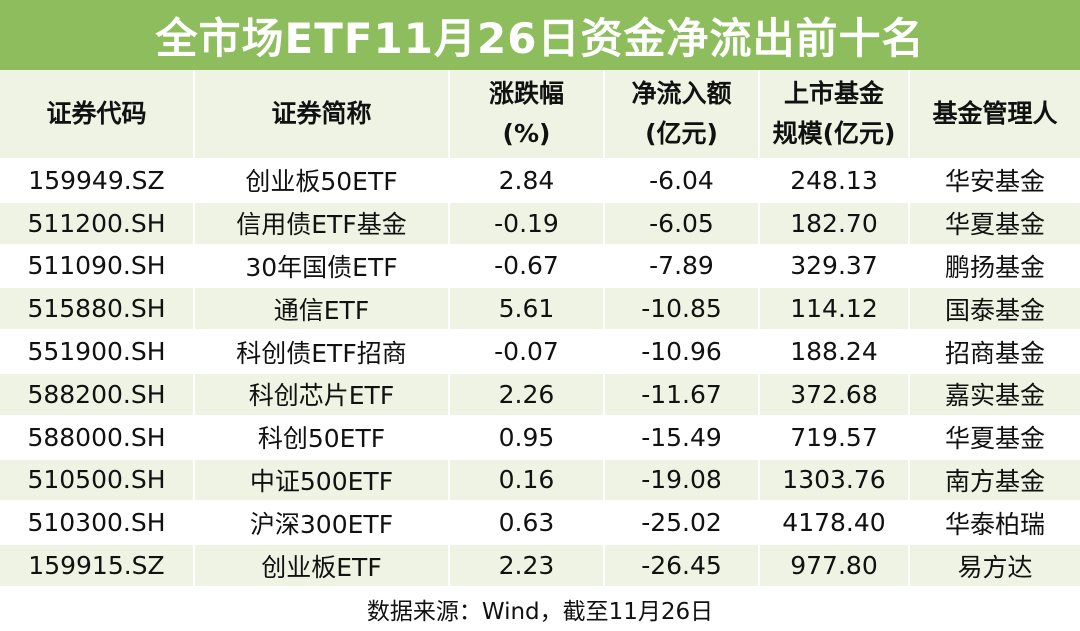  I want to click on table-cell: 372.68, so click(835, 395).